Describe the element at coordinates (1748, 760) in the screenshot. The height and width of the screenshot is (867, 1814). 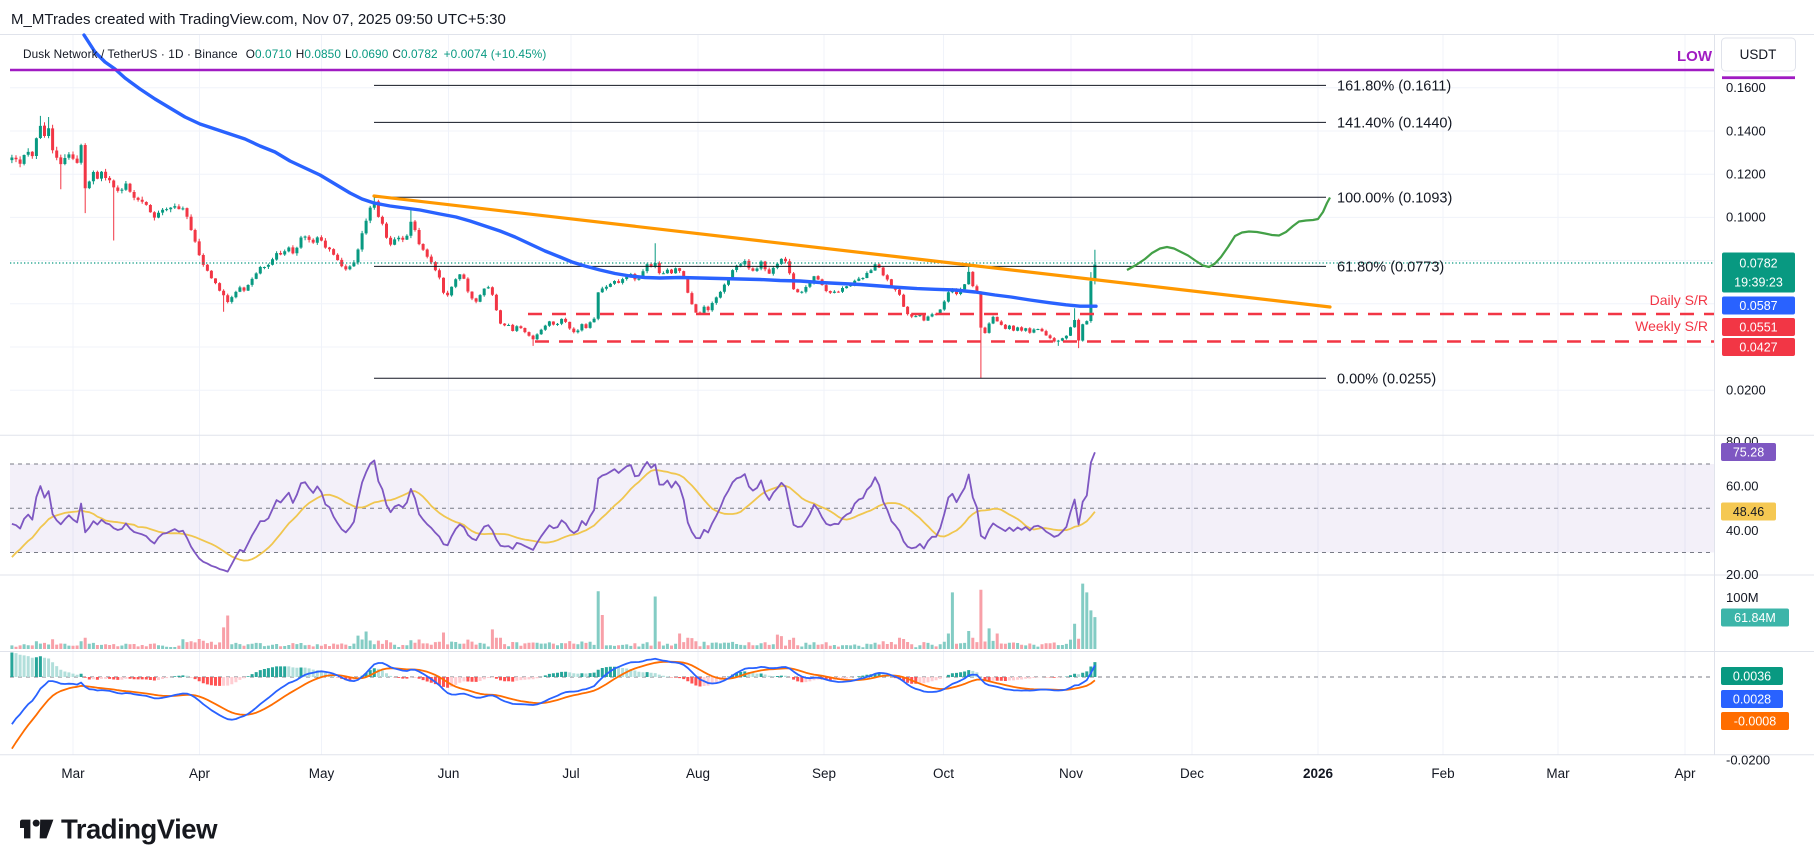
I see `svg-text: -0.0200` at that location.